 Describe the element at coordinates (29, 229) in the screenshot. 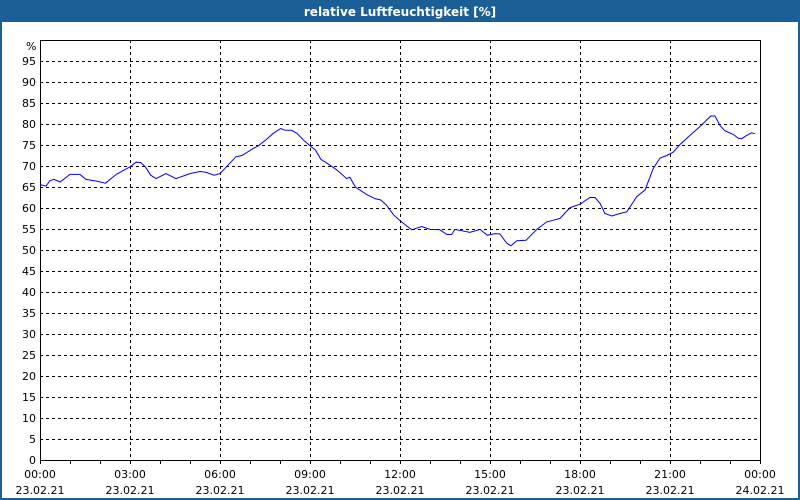

I see `y-tick-label: 55` at that location.